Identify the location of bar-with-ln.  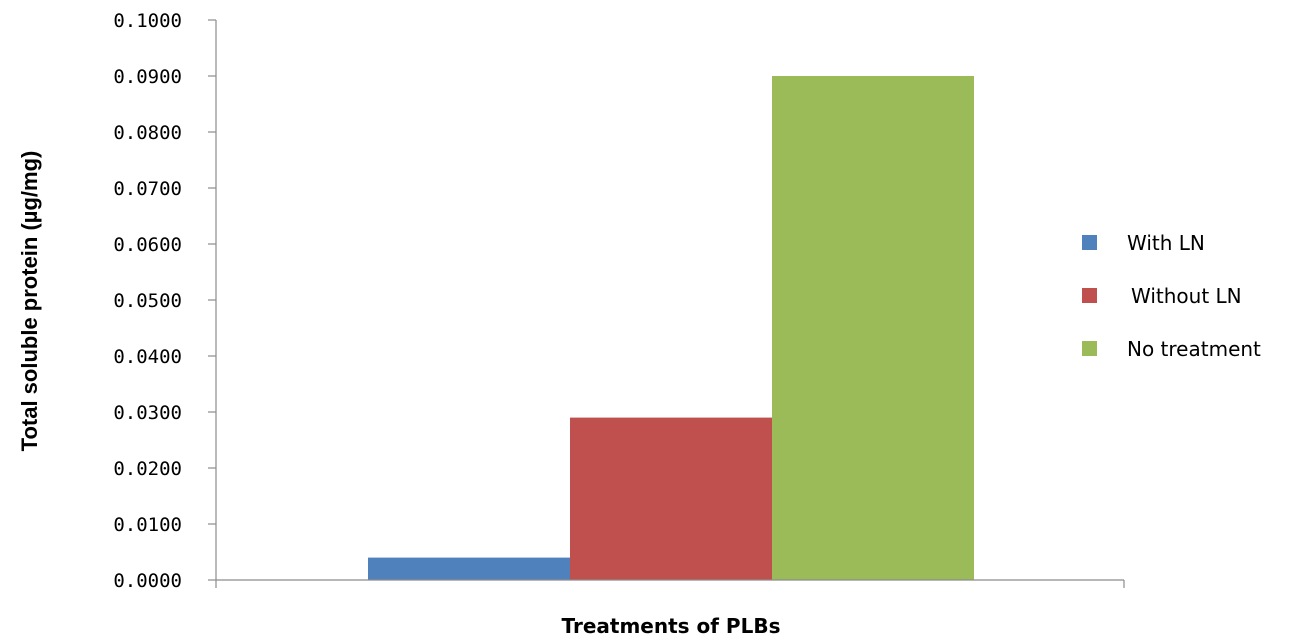
(469, 568).